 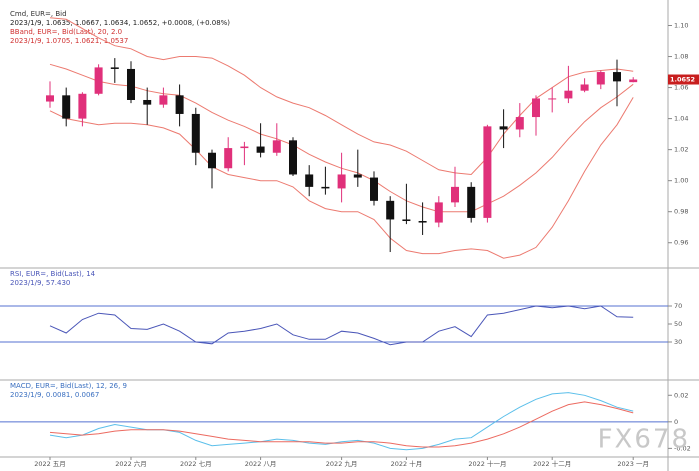 I want to click on price-tag-bg, so click(x=683, y=79).